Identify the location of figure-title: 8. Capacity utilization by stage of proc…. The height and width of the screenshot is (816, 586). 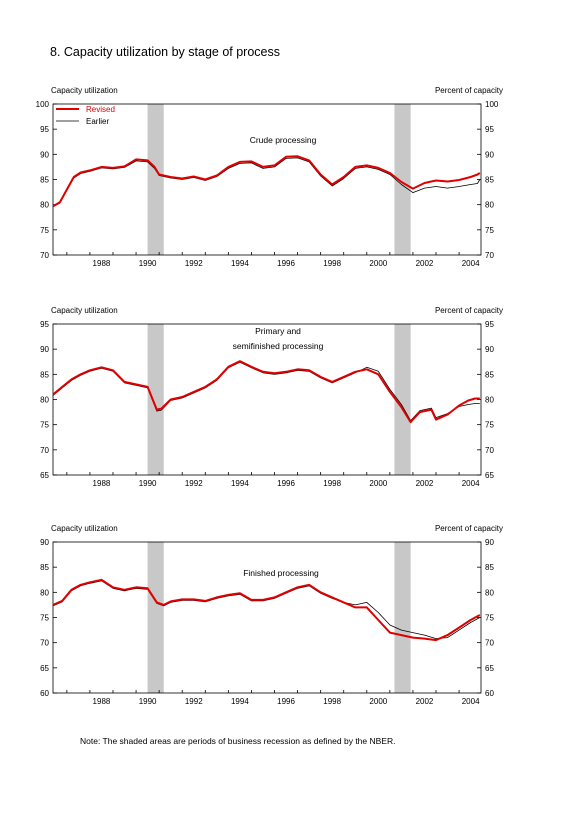
(165, 52).